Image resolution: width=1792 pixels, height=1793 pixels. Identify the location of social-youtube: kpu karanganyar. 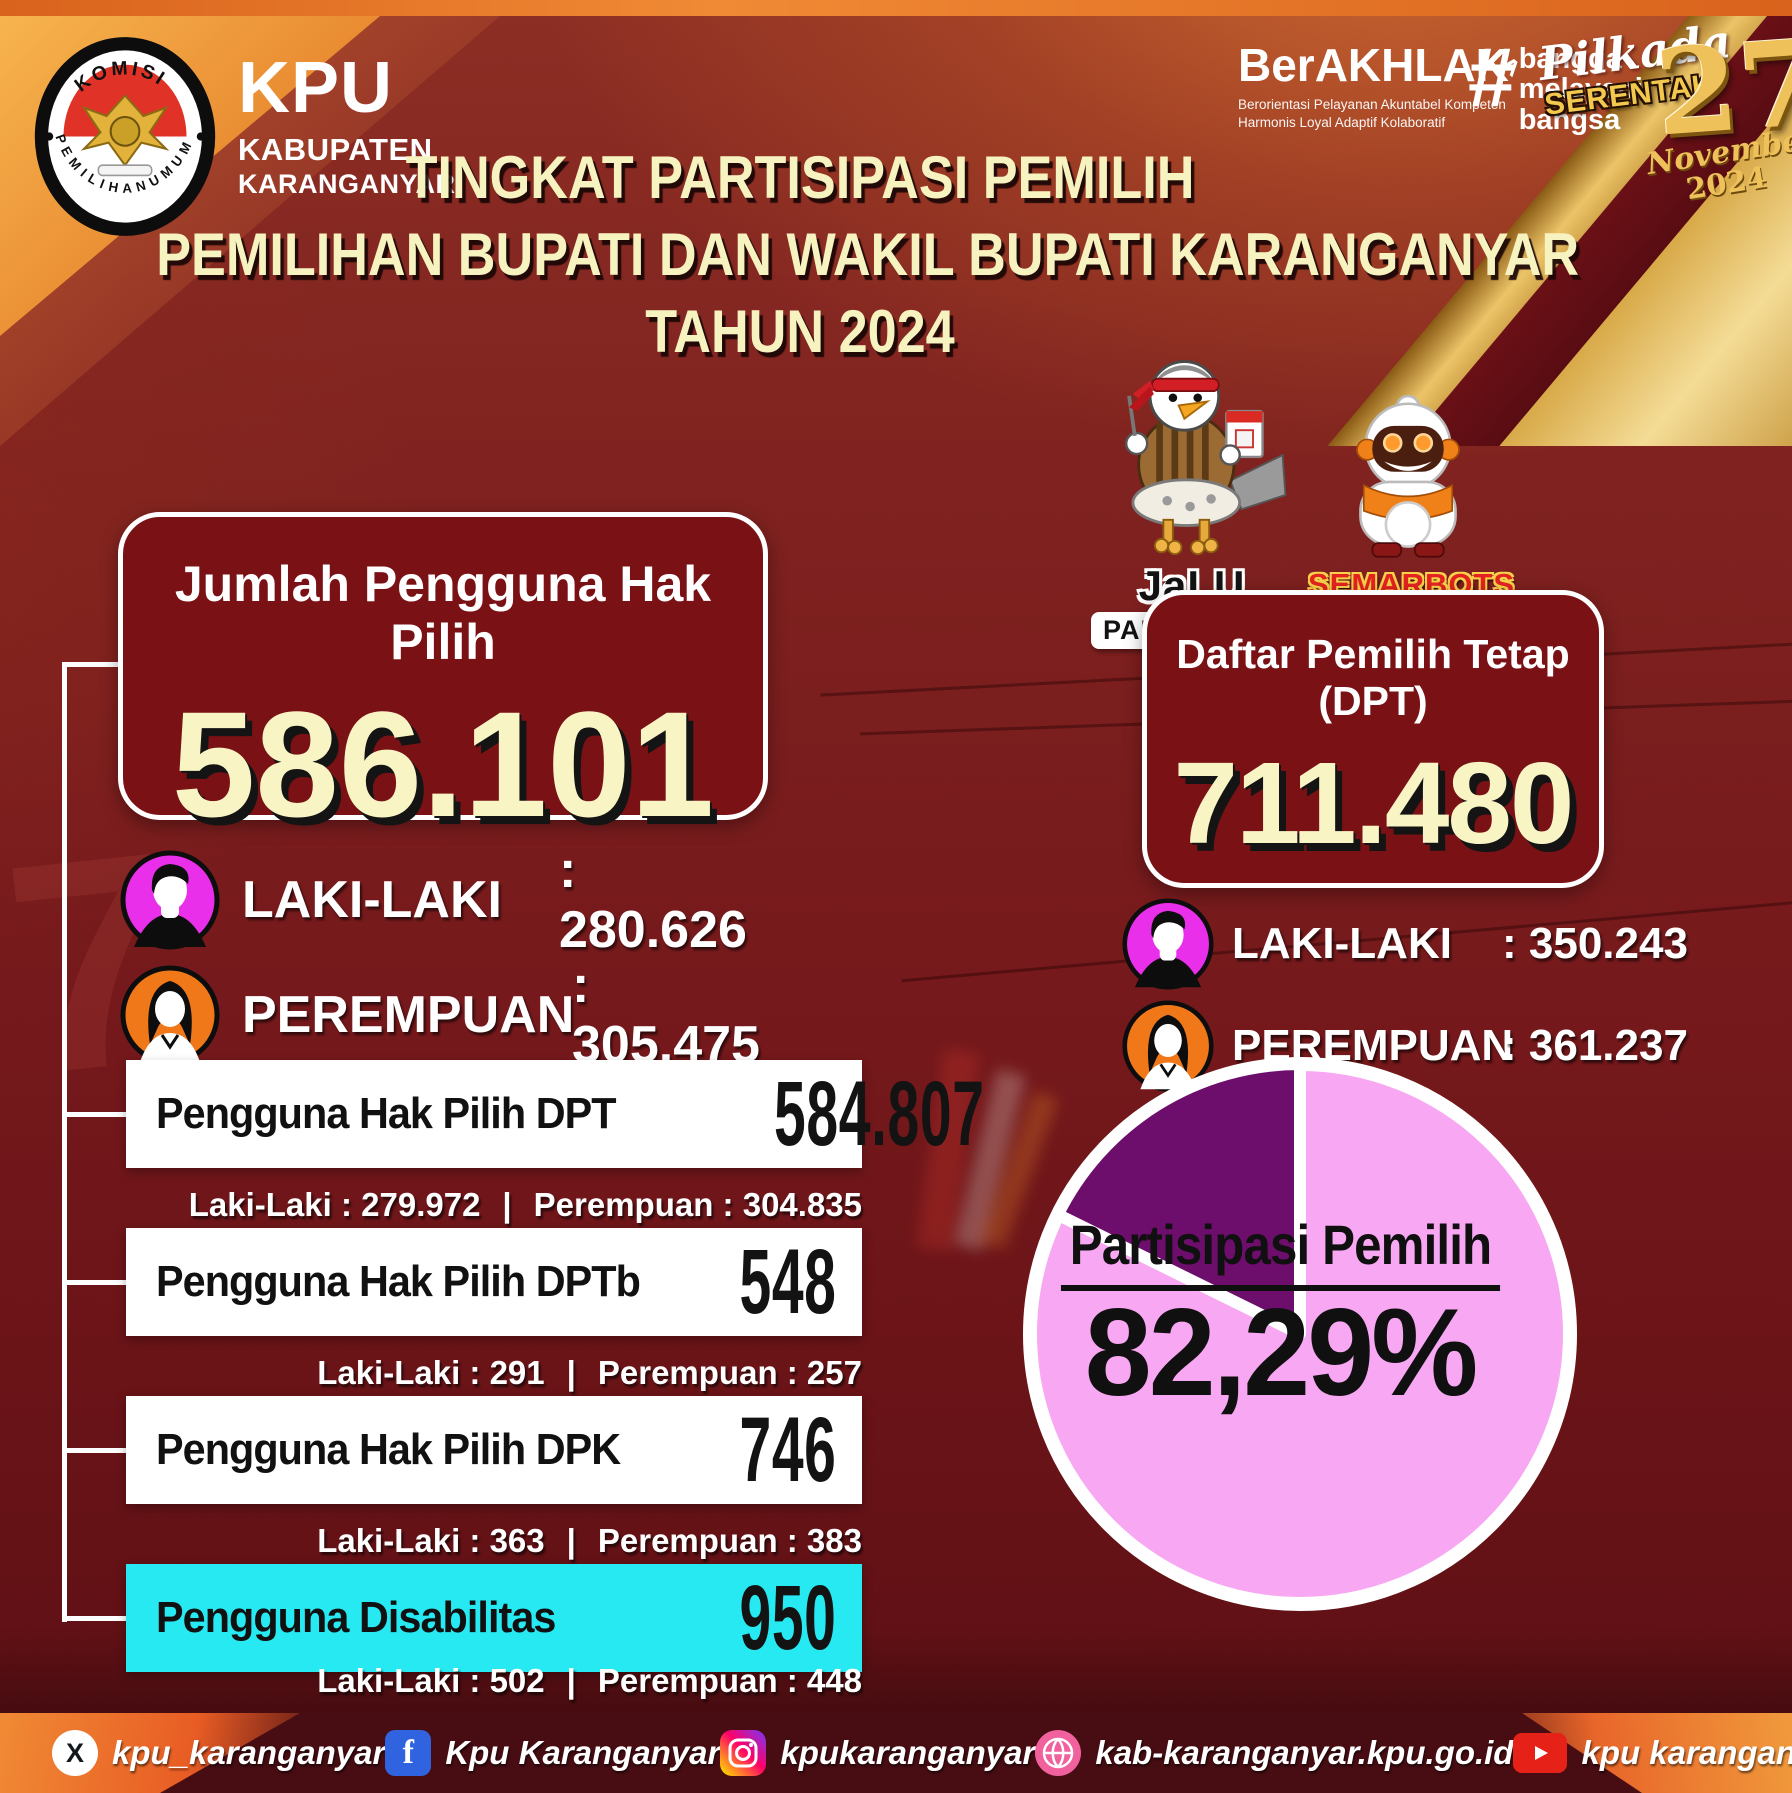
(1652, 1753).